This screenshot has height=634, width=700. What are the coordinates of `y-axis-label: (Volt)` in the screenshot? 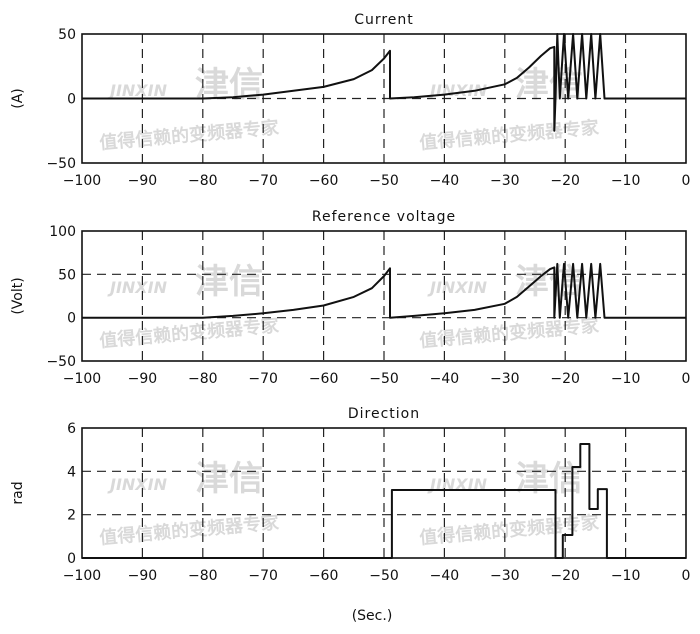 It's located at (18, 295).